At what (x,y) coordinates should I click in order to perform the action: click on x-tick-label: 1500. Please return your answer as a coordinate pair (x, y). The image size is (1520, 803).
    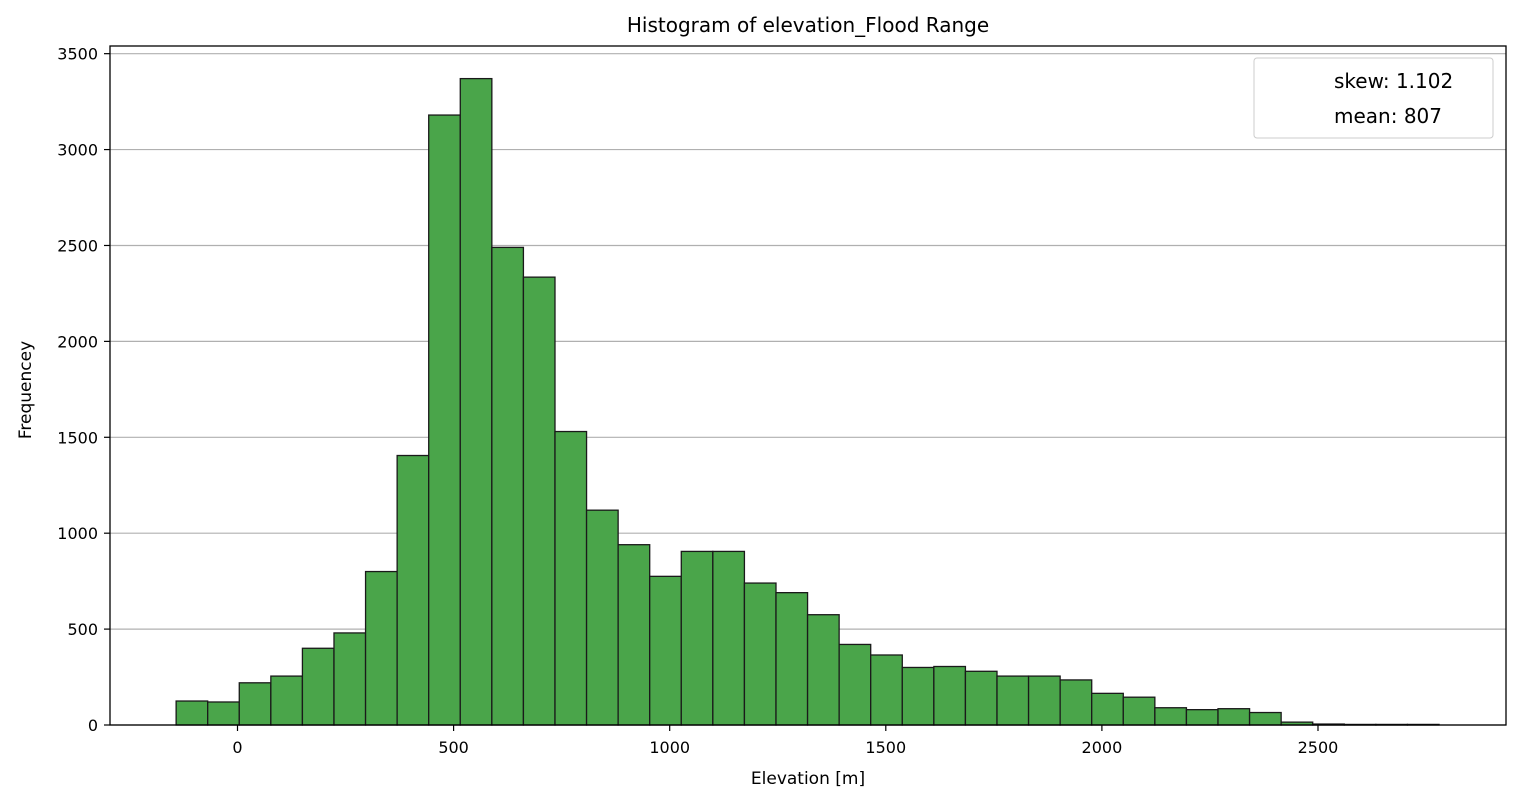
    Looking at the image, I should click on (885, 747).